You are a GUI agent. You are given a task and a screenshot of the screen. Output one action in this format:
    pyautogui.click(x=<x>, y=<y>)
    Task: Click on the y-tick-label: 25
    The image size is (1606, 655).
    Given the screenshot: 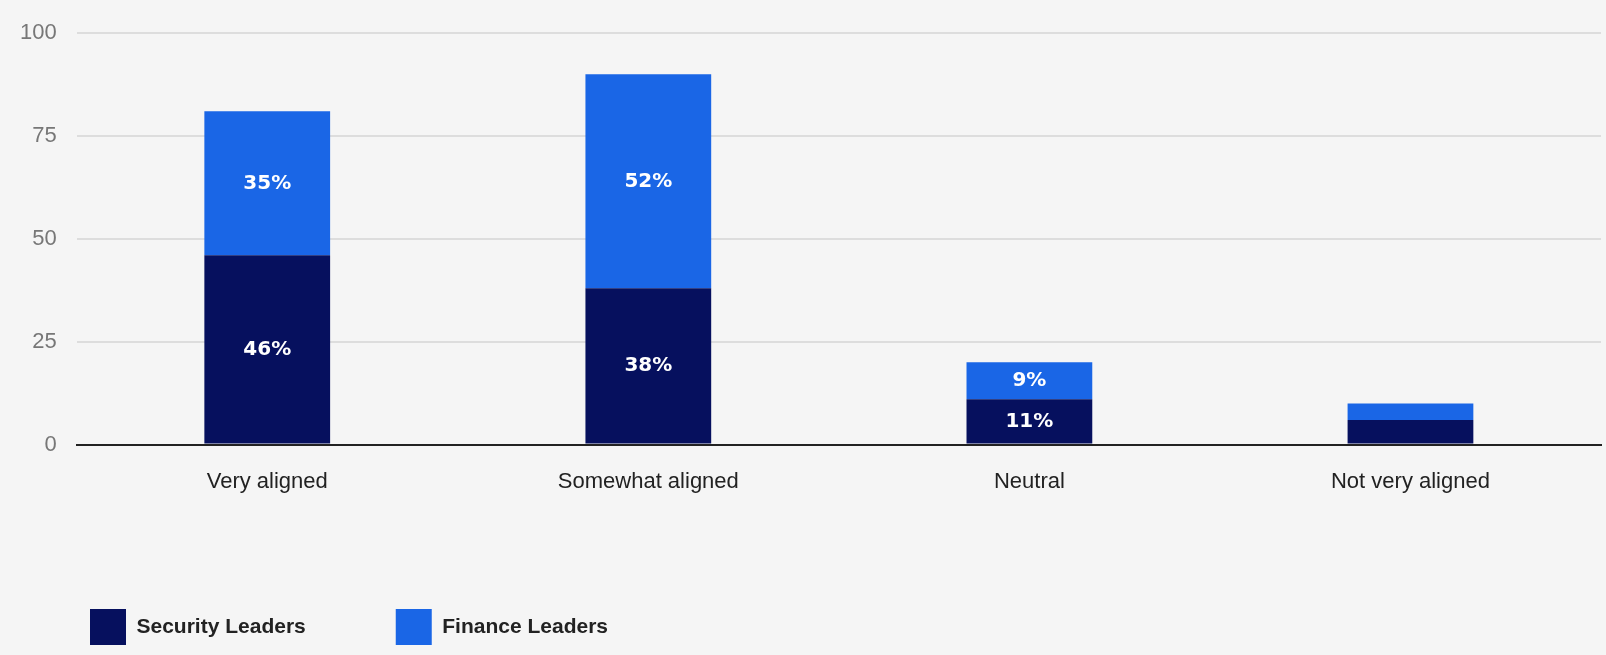 What is the action you would take?
    pyautogui.click(x=44, y=340)
    